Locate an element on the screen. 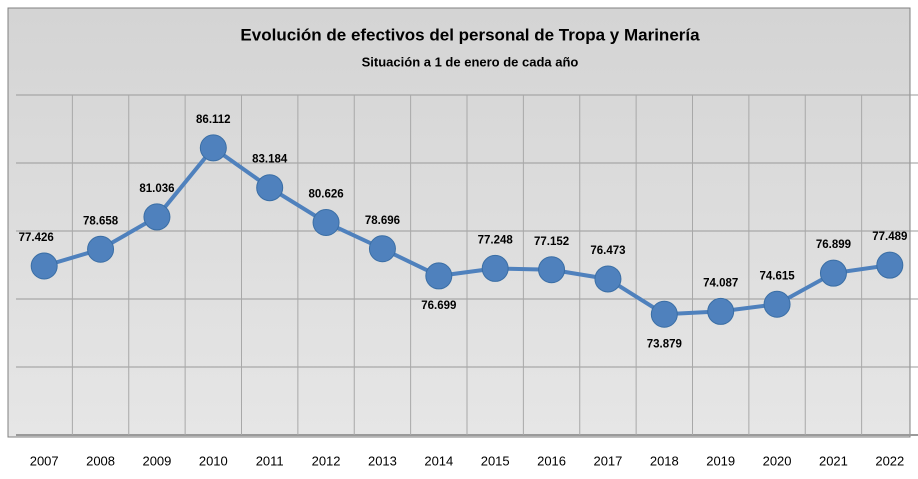 The image size is (918, 479). value-label: 77.489 is located at coordinates (889, 237).